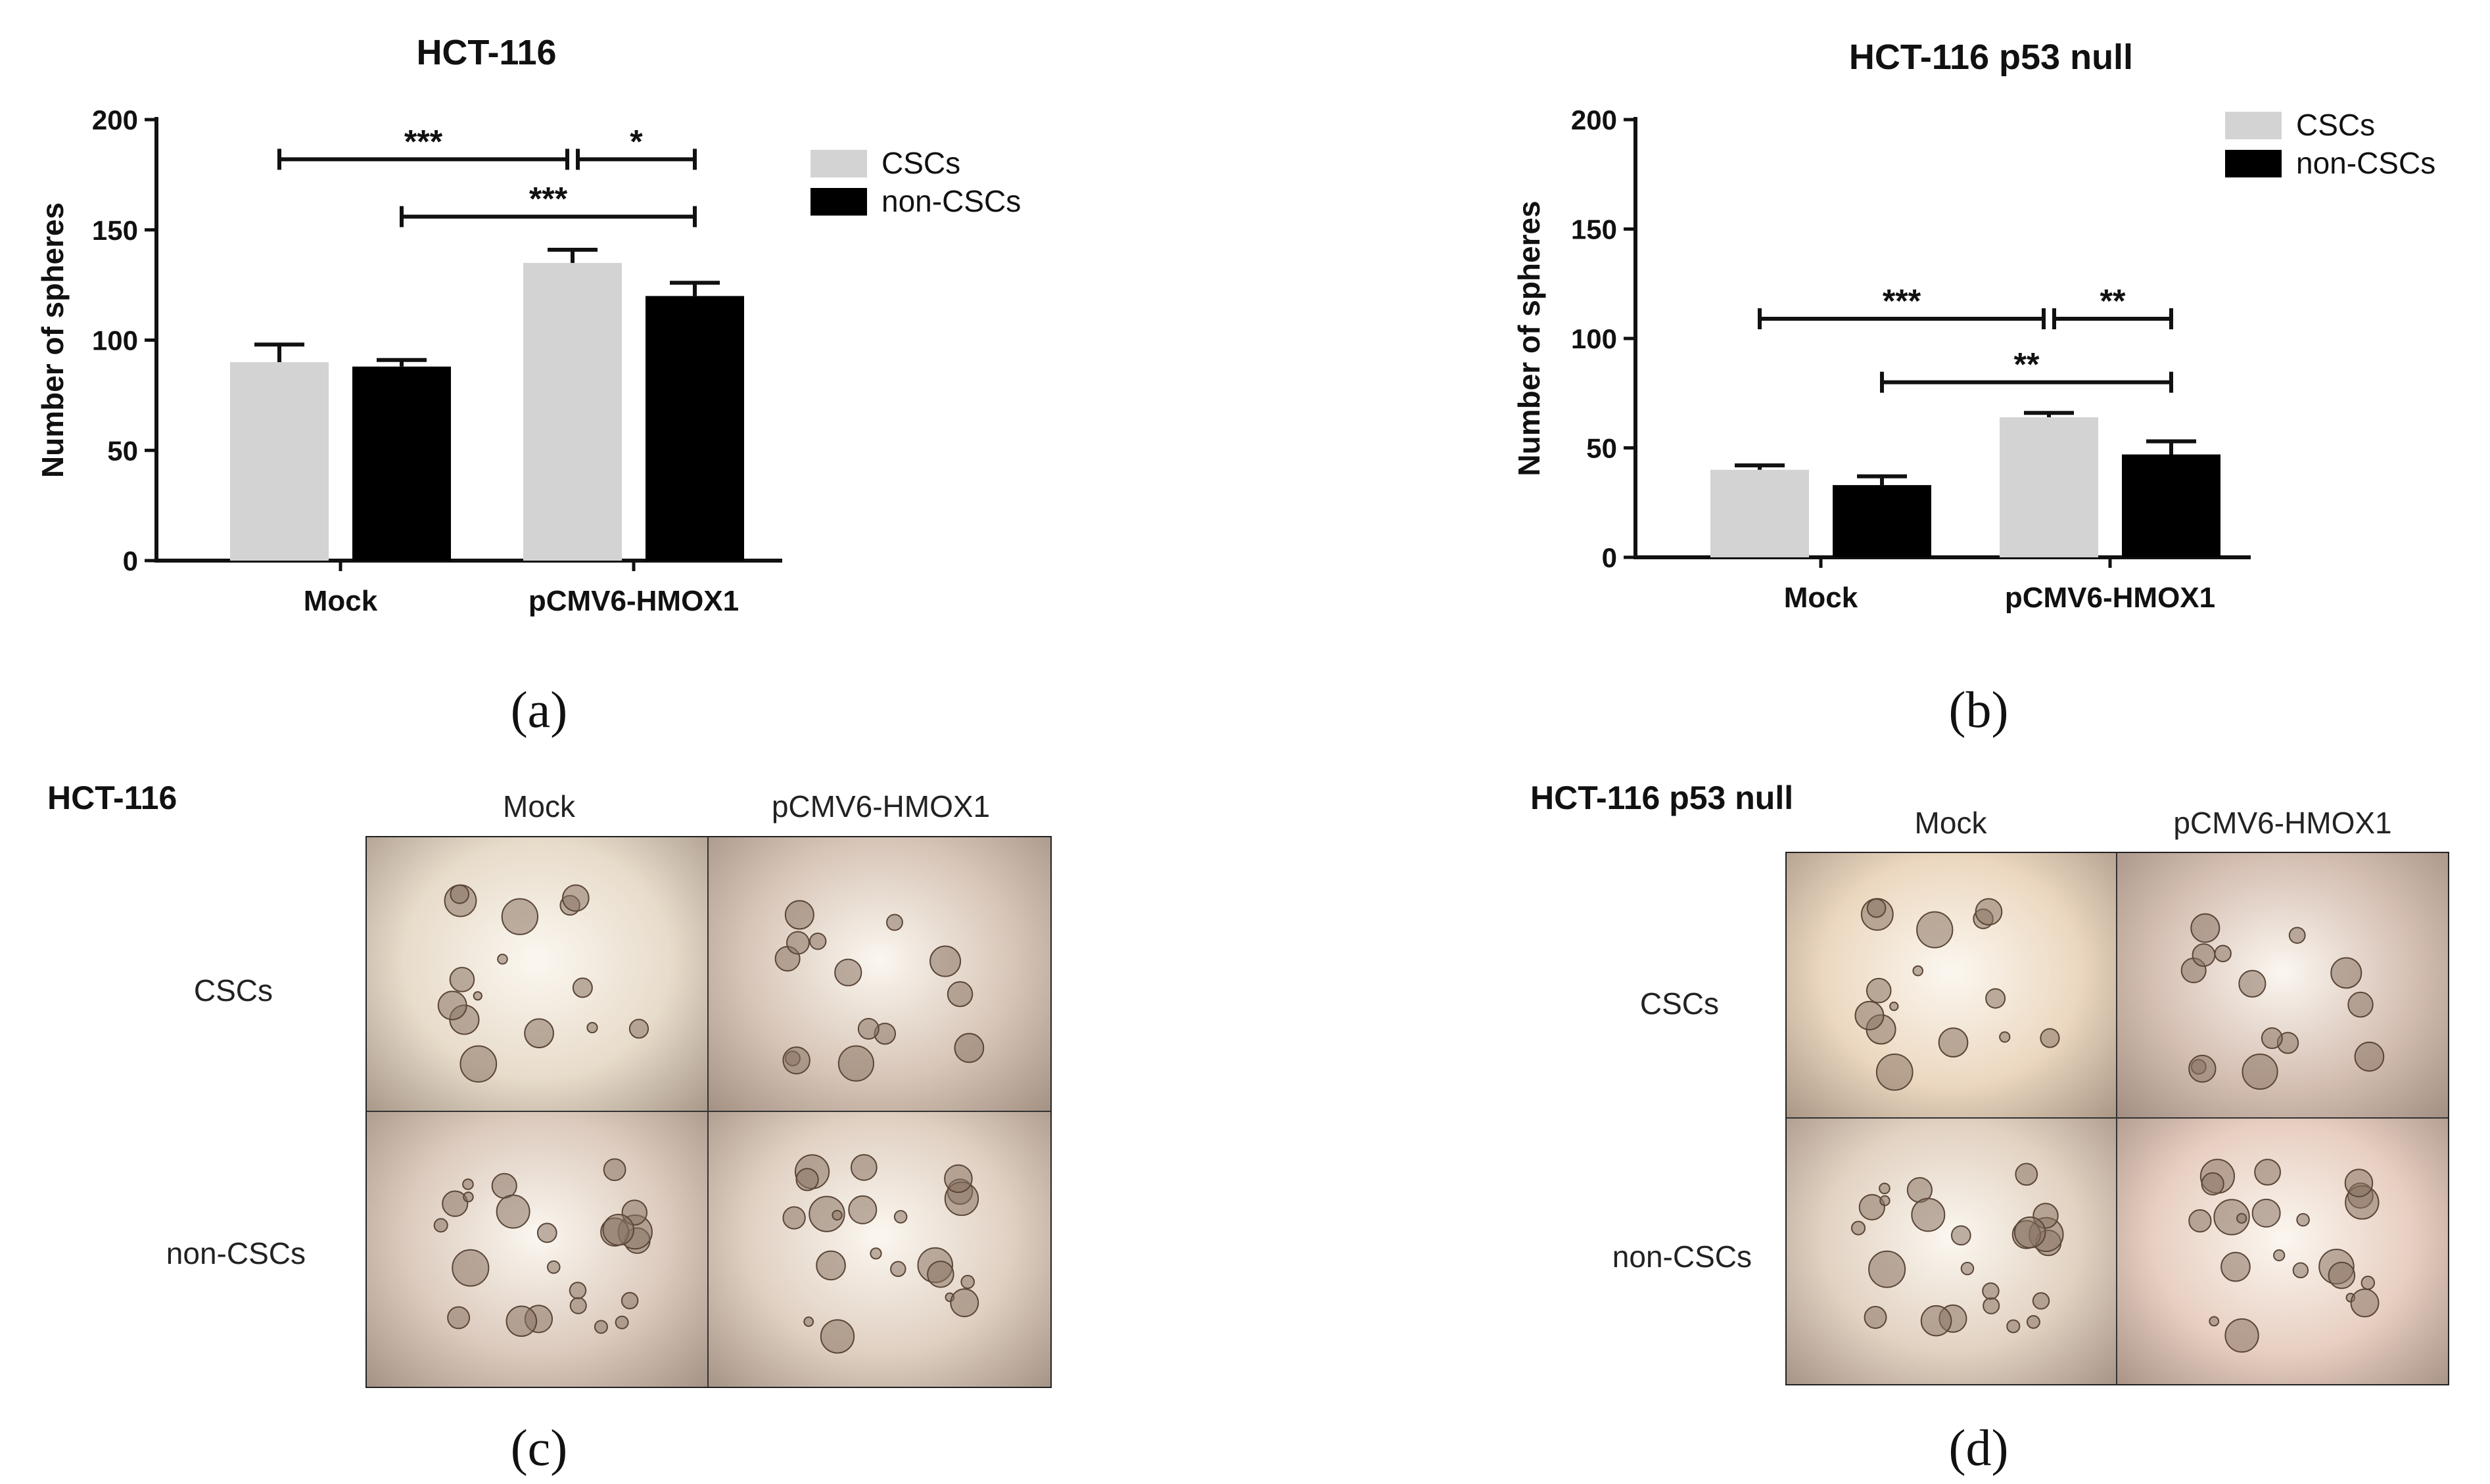 This screenshot has height=1484, width=2490. What do you see at coordinates (1991, 57) in the screenshot?
I see `chart-title: HCT-116 p53 null` at bounding box center [1991, 57].